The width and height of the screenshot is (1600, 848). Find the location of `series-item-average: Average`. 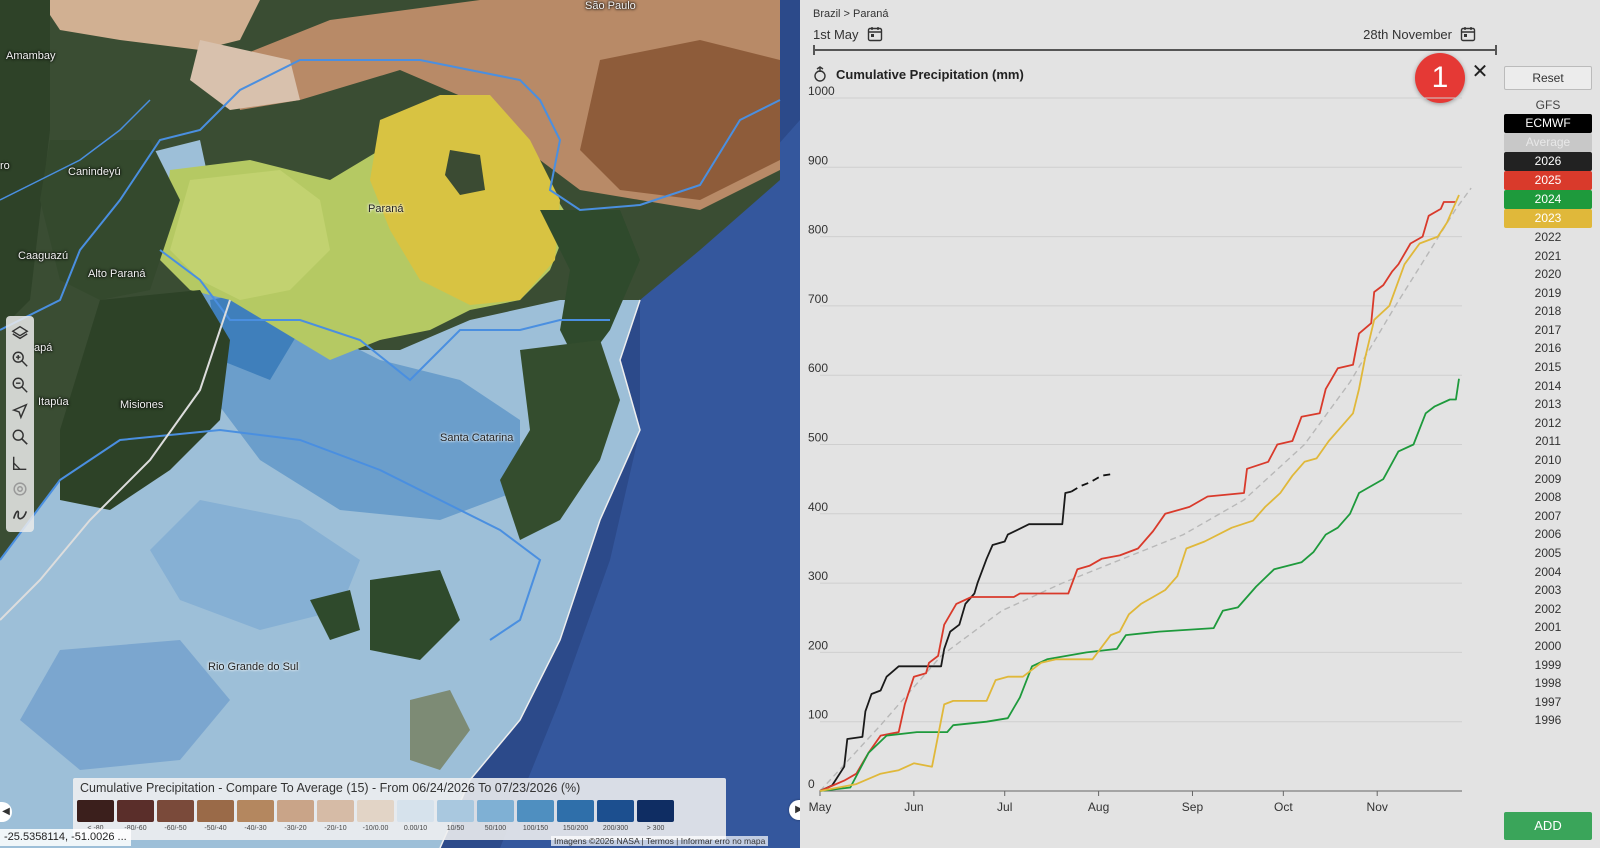

series-item-average: Average is located at coordinates (1548, 142).